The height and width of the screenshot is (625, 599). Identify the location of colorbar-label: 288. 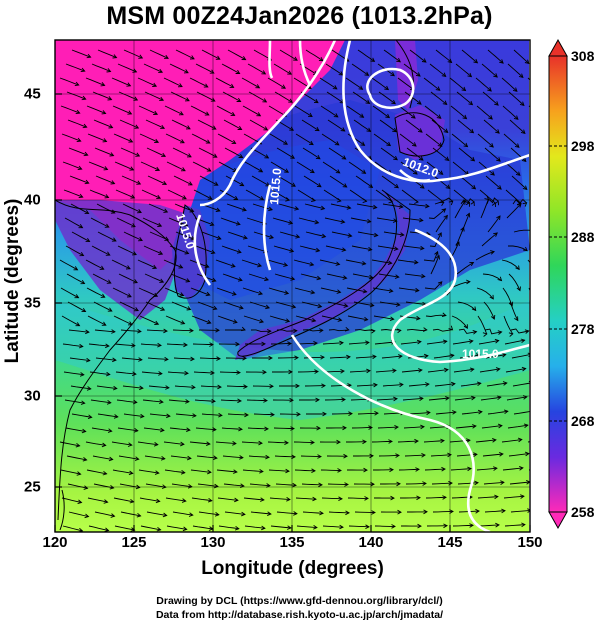
(583, 237).